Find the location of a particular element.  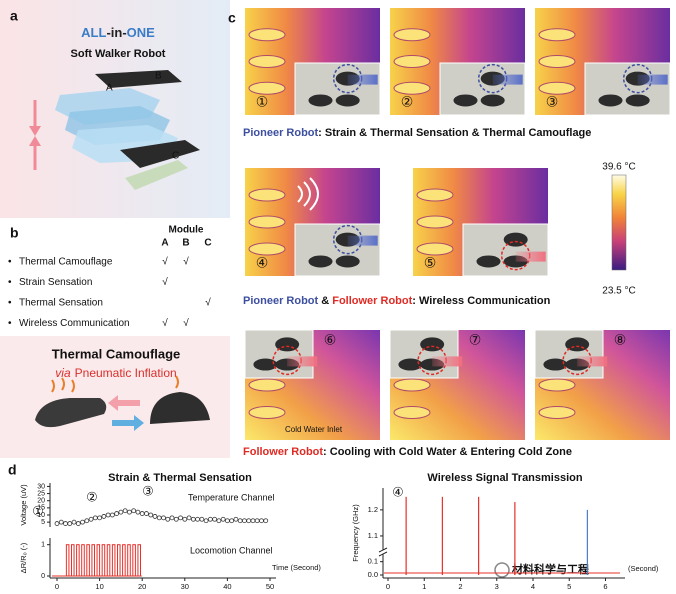

y-axis-label: Frequency (GHz) is located at coordinates (355, 533).